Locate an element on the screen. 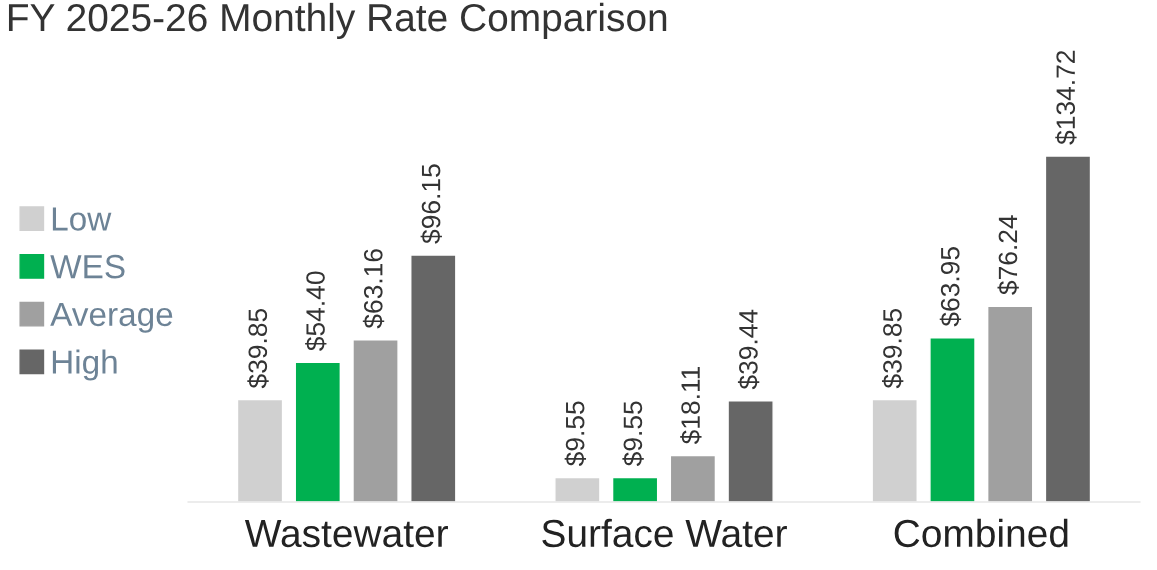  x-tick-label: Surface Water is located at coordinates (664, 533).